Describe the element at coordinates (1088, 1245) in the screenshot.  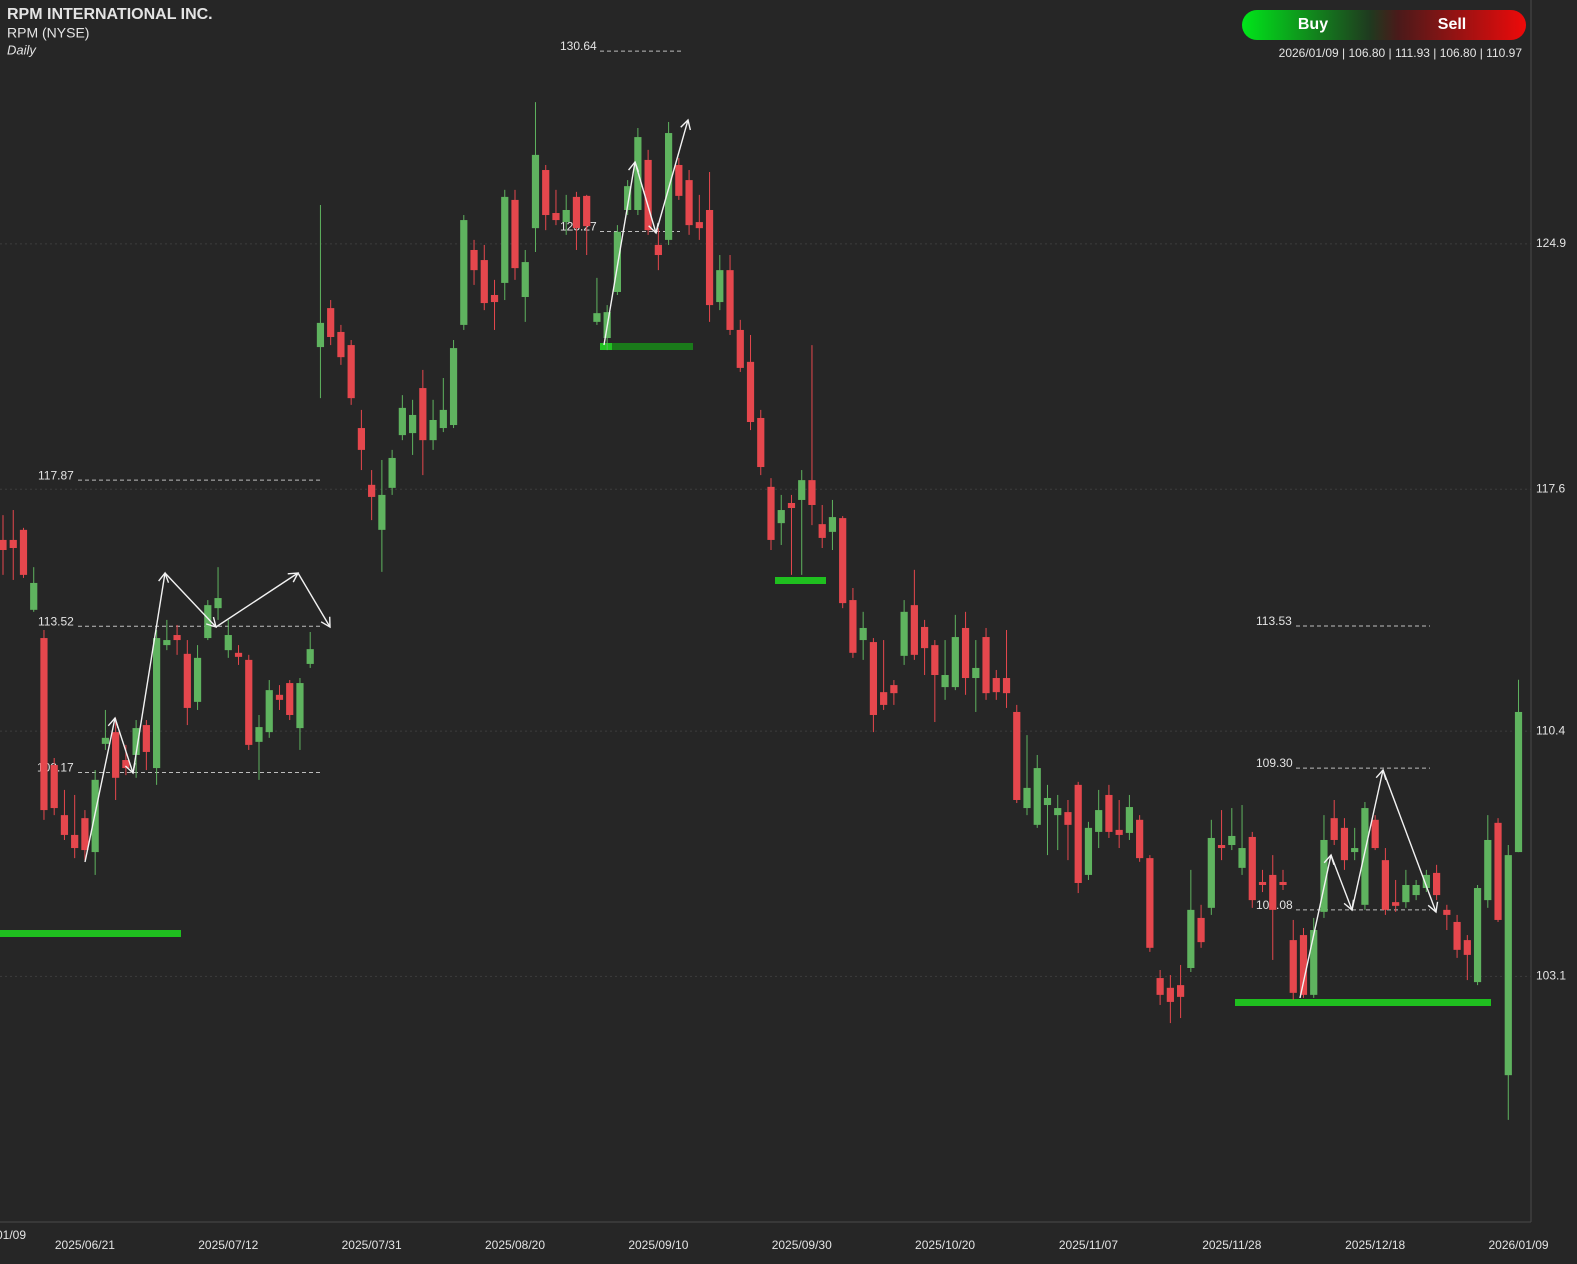
I see `x-tick-label: 2025/11/07` at that location.